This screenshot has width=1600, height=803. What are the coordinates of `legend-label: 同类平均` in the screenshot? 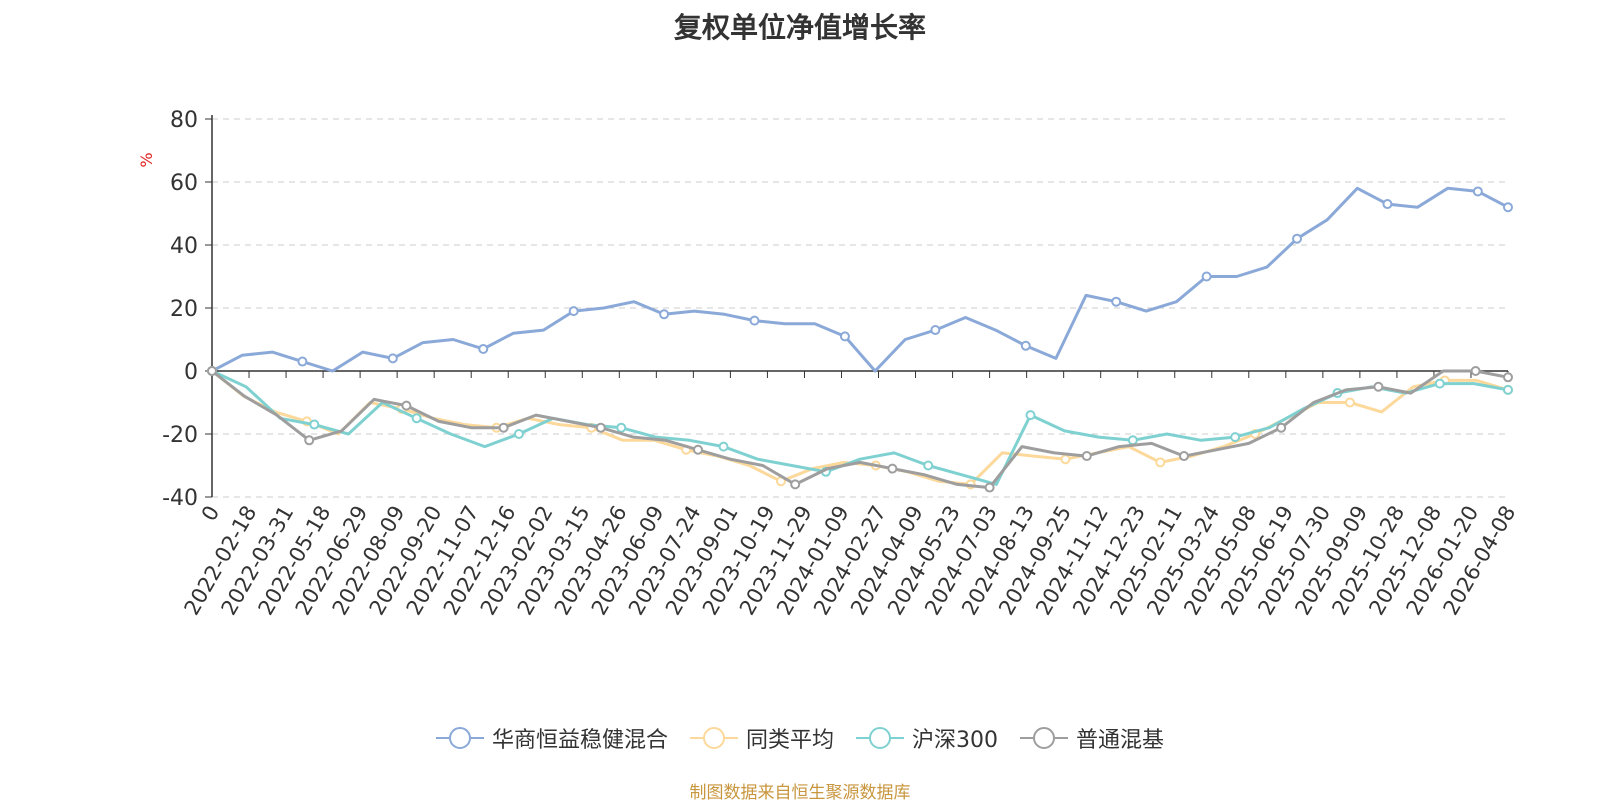 It's located at (789, 740).